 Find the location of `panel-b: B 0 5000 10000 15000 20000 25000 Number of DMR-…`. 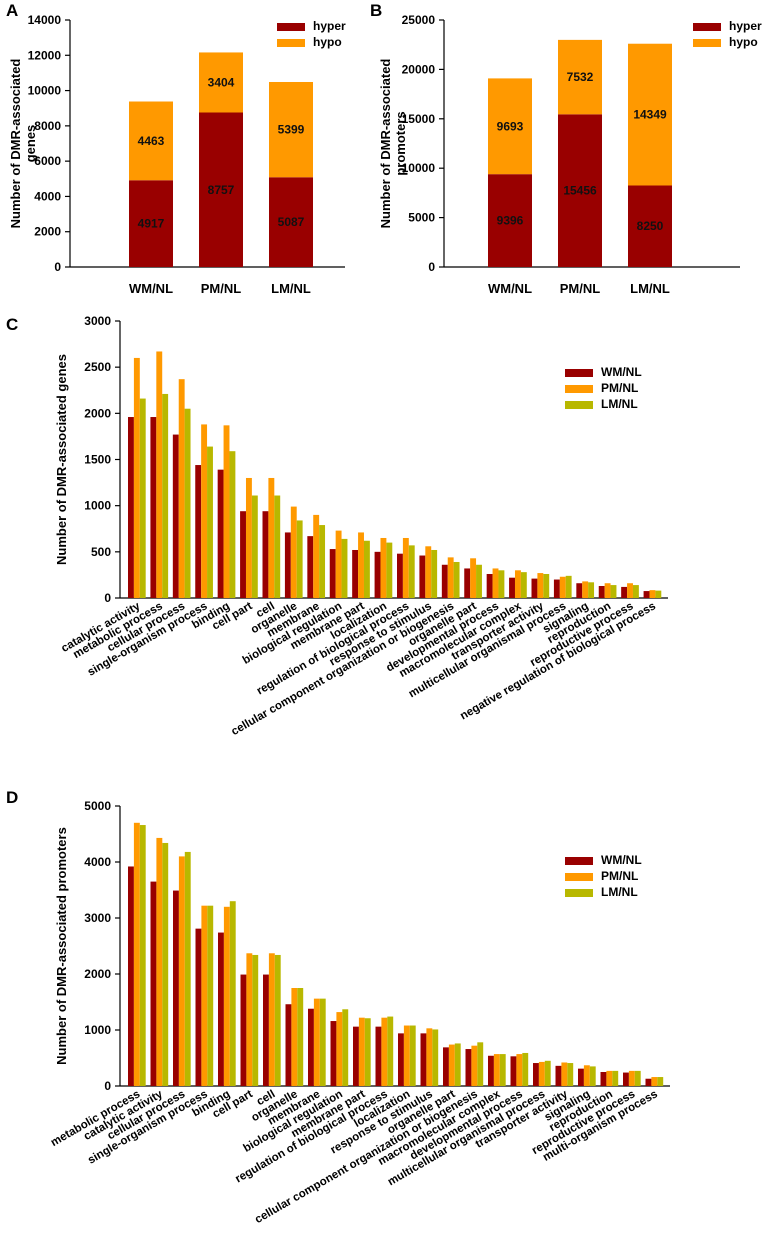

panel-b: B 0 5000 10000 15000 20000 25000 Number of DMR-… is located at coordinates (566, 148).